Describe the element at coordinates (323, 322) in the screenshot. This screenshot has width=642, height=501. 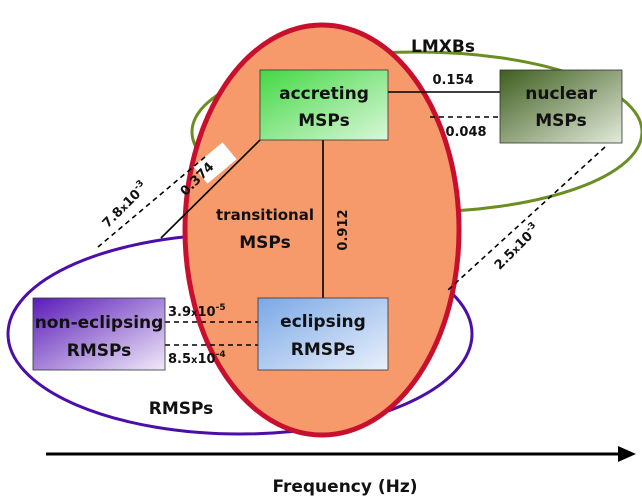
I see `node-eclipsing-line1: eclipsing` at that location.